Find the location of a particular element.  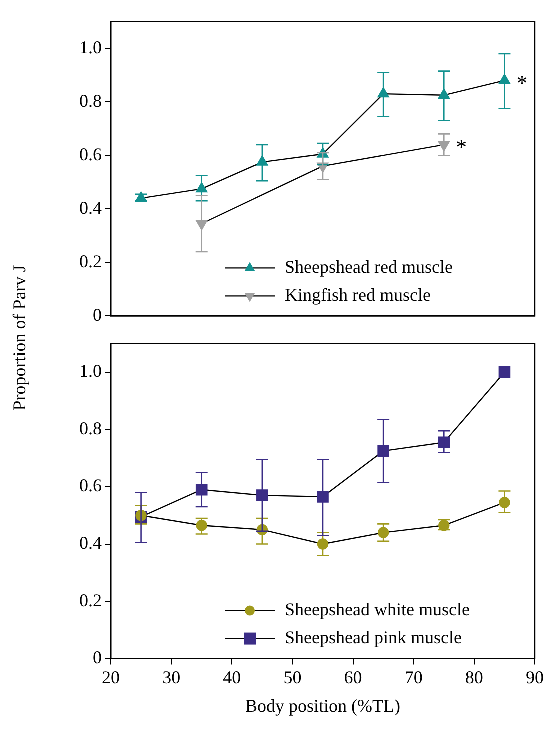

x-tick-label: 90 is located at coordinates (535, 677).